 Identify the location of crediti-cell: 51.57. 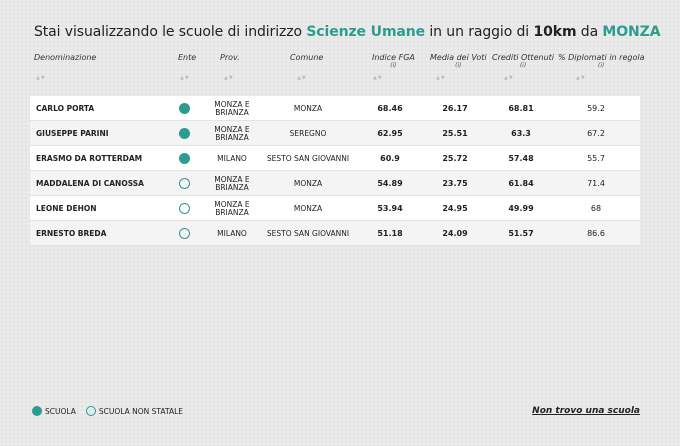
(521, 233).